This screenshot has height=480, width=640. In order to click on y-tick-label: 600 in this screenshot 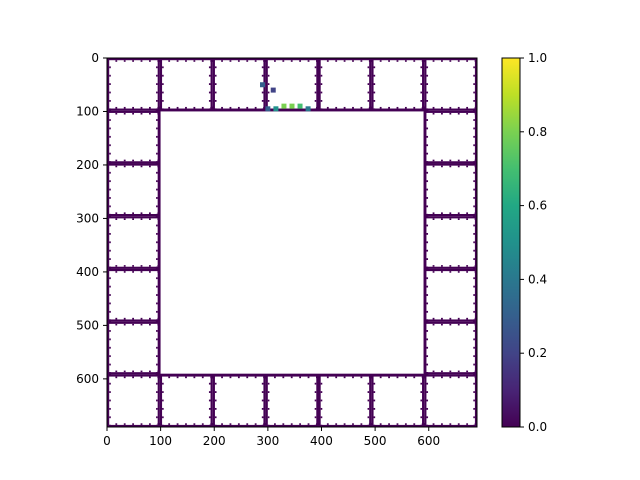, I will do `click(87, 379)`.